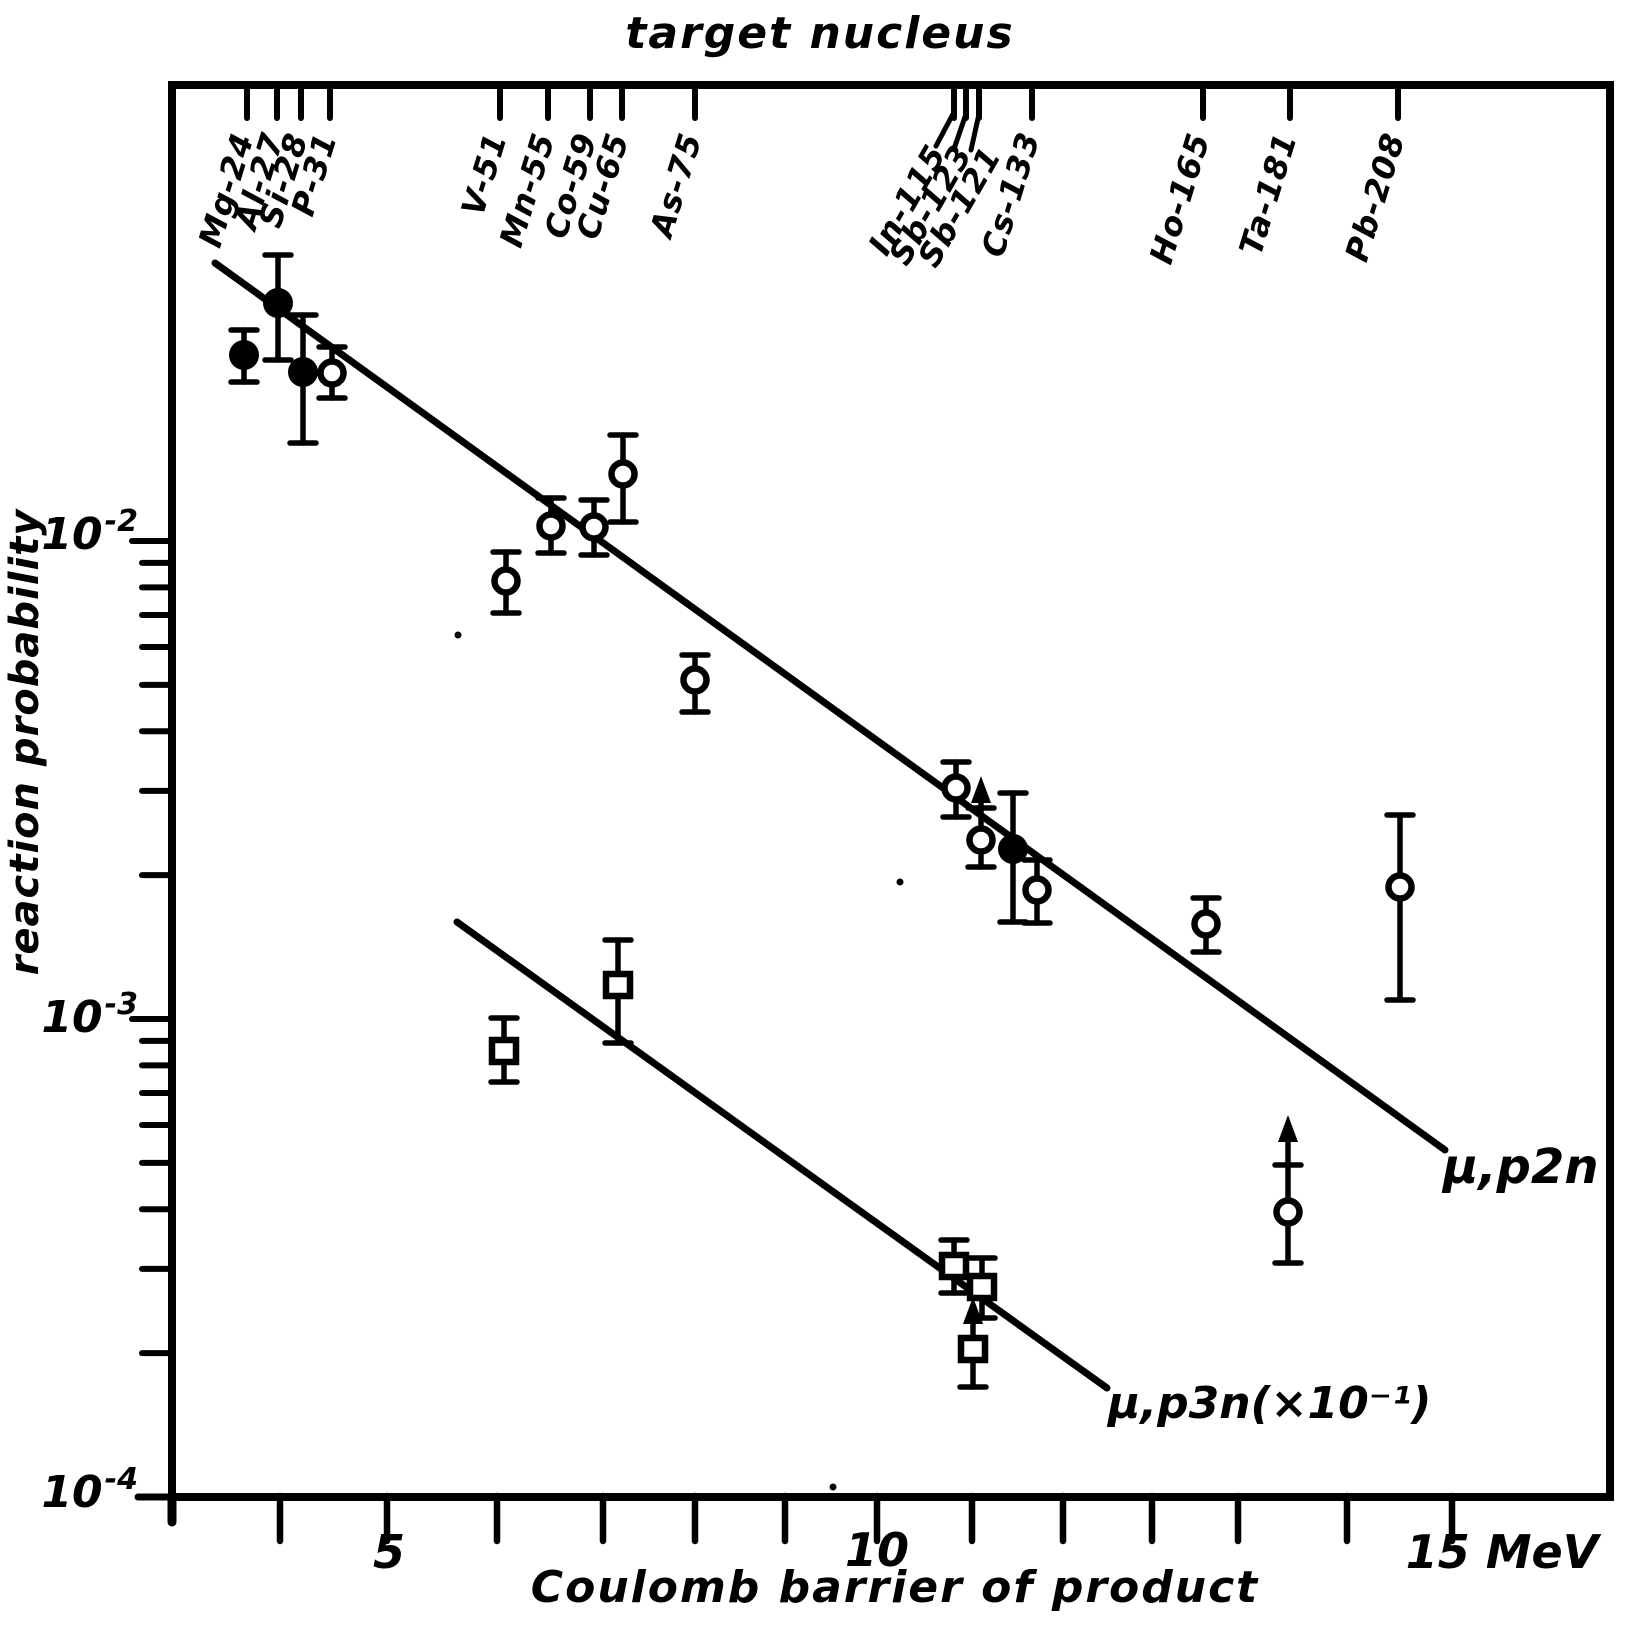 The width and height of the screenshot is (1636, 1630). What do you see at coordinates (389, 1552) in the screenshot?
I see `x-tick-label-5: 5` at bounding box center [389, 1552].